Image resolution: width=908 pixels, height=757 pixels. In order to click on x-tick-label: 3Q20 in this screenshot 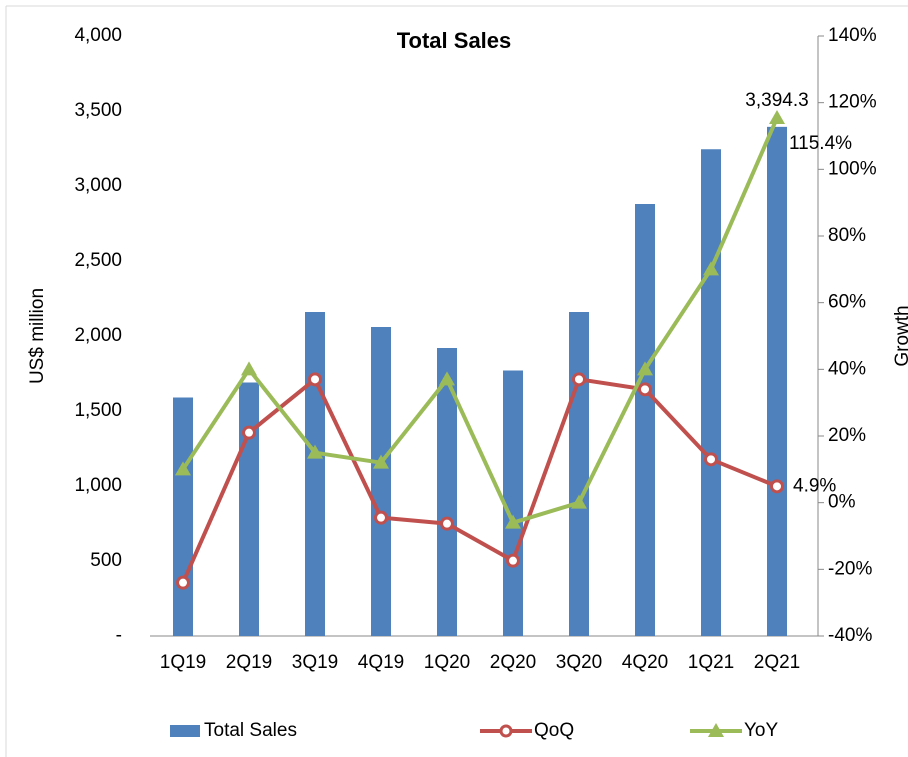, I will do `click(579, 662)`.